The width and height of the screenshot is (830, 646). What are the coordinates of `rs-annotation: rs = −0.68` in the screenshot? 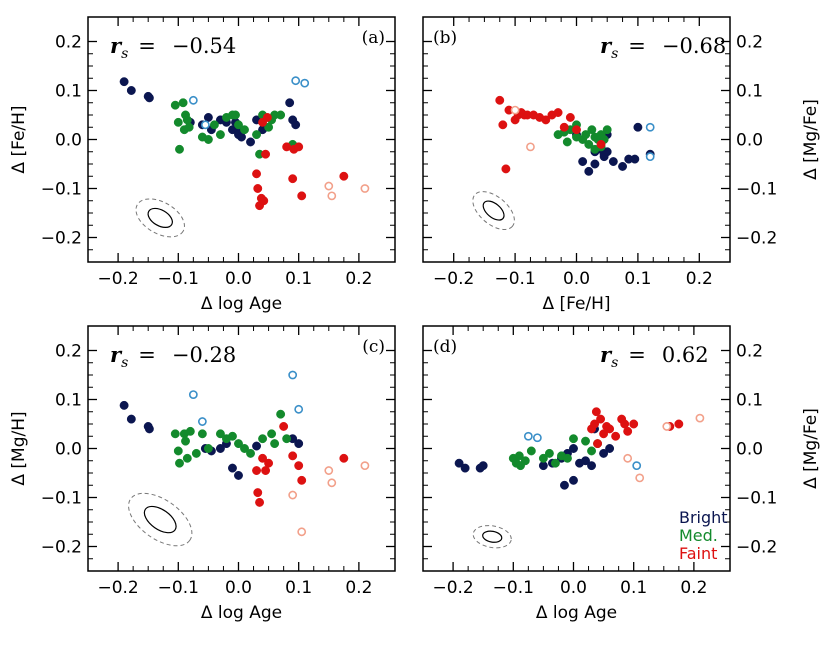 It's located at (663, 47).